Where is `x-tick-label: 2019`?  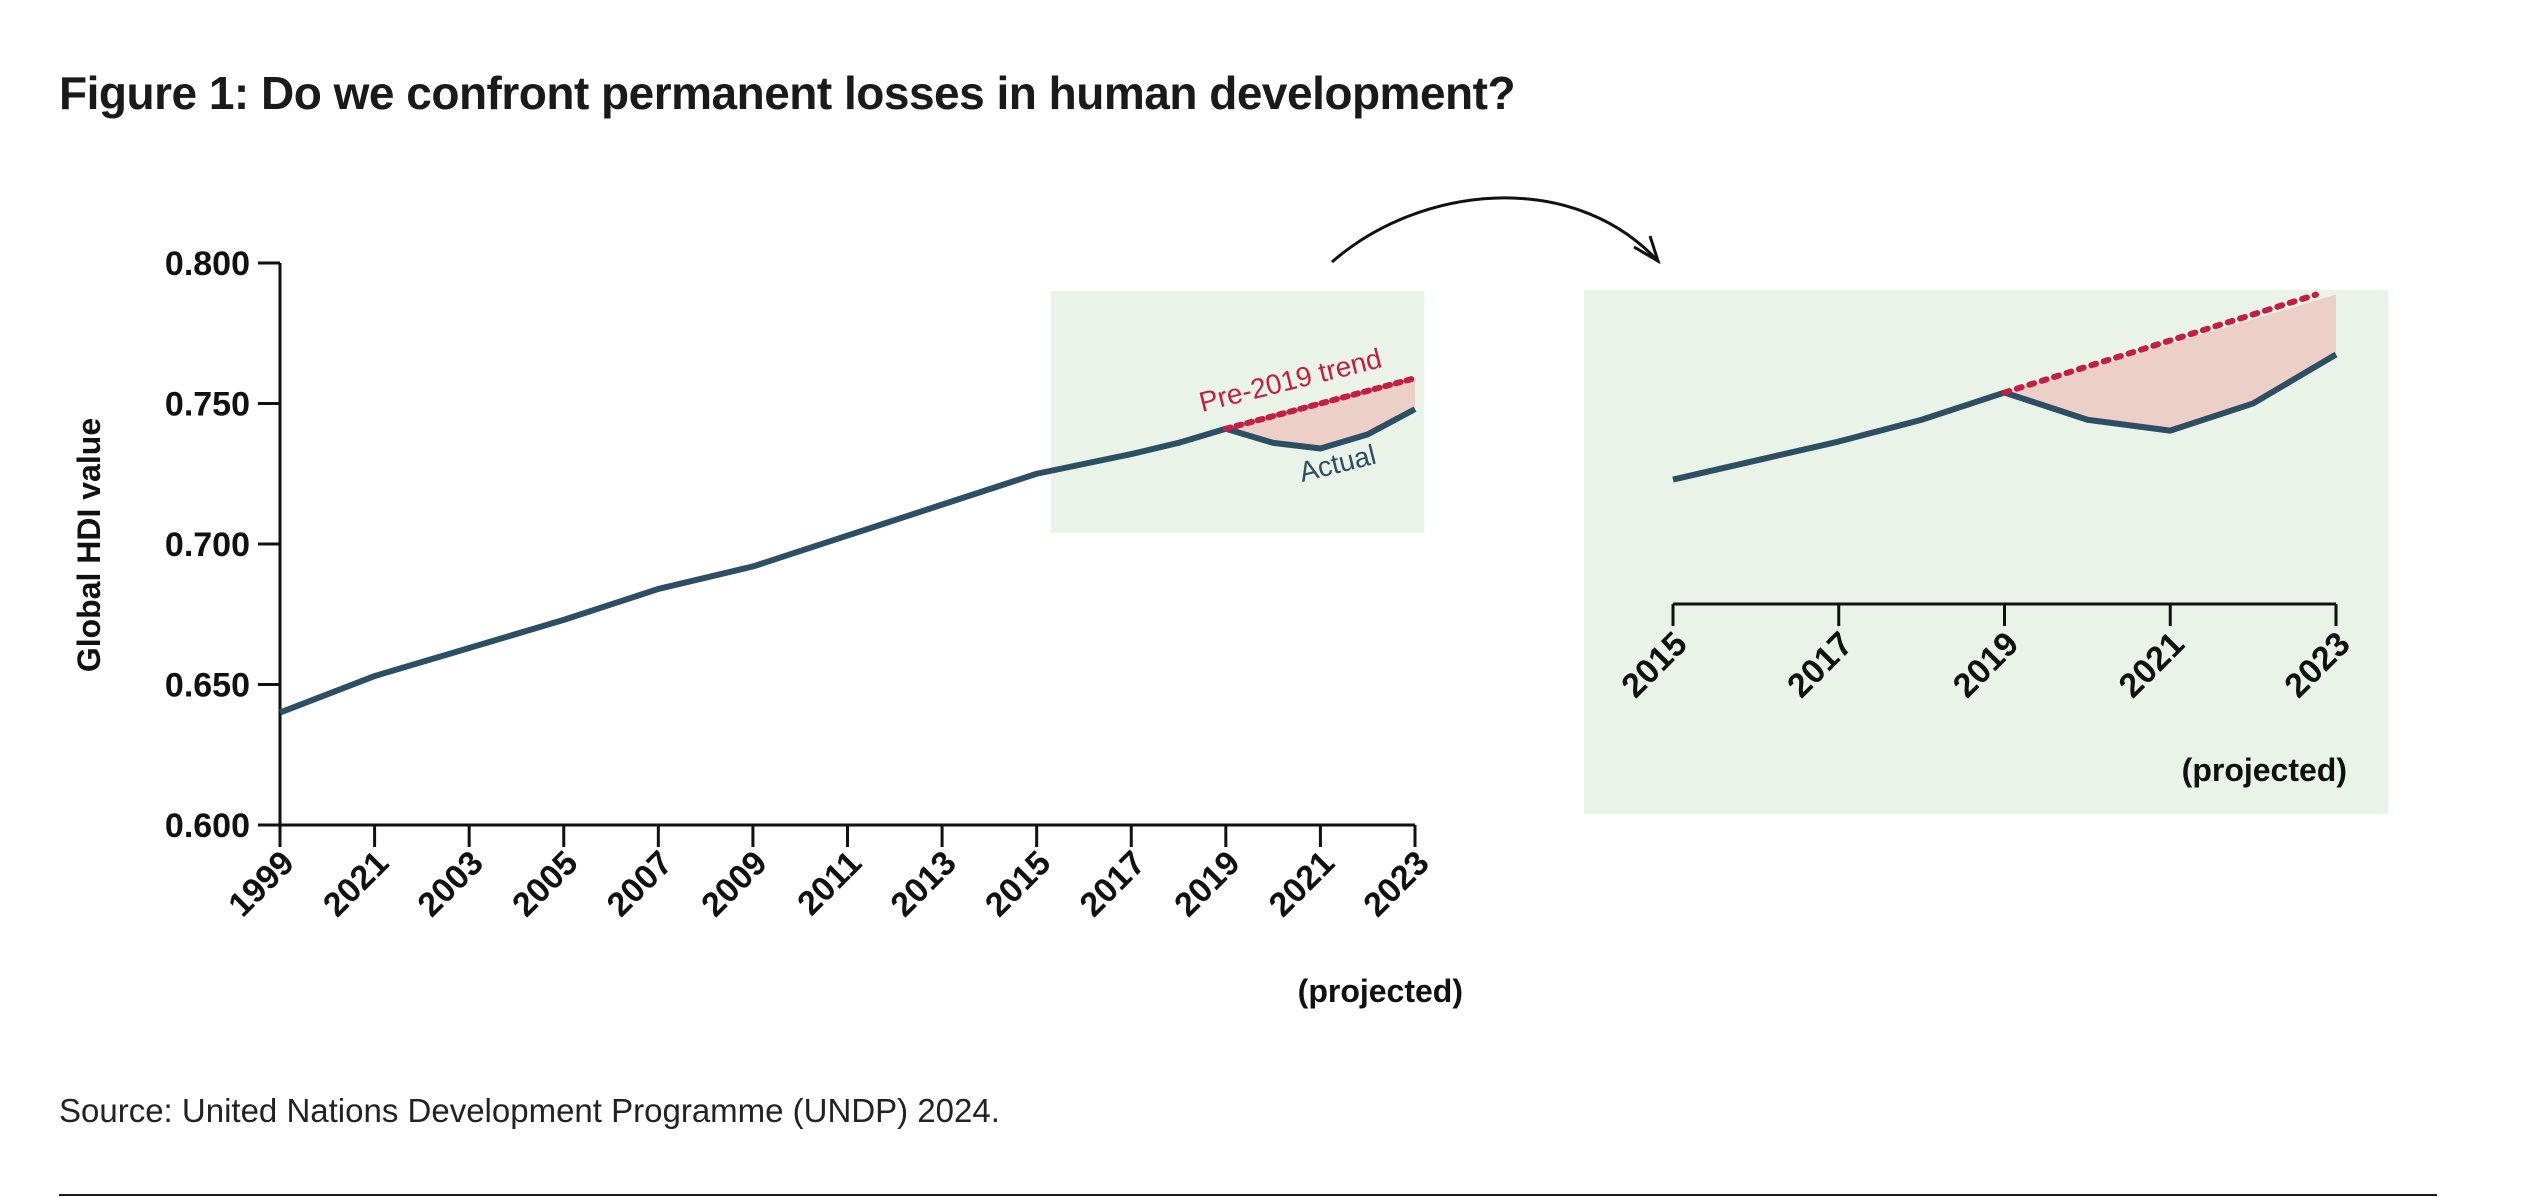
x-tick-label: 2019 is located at coordinates (1207, 884).